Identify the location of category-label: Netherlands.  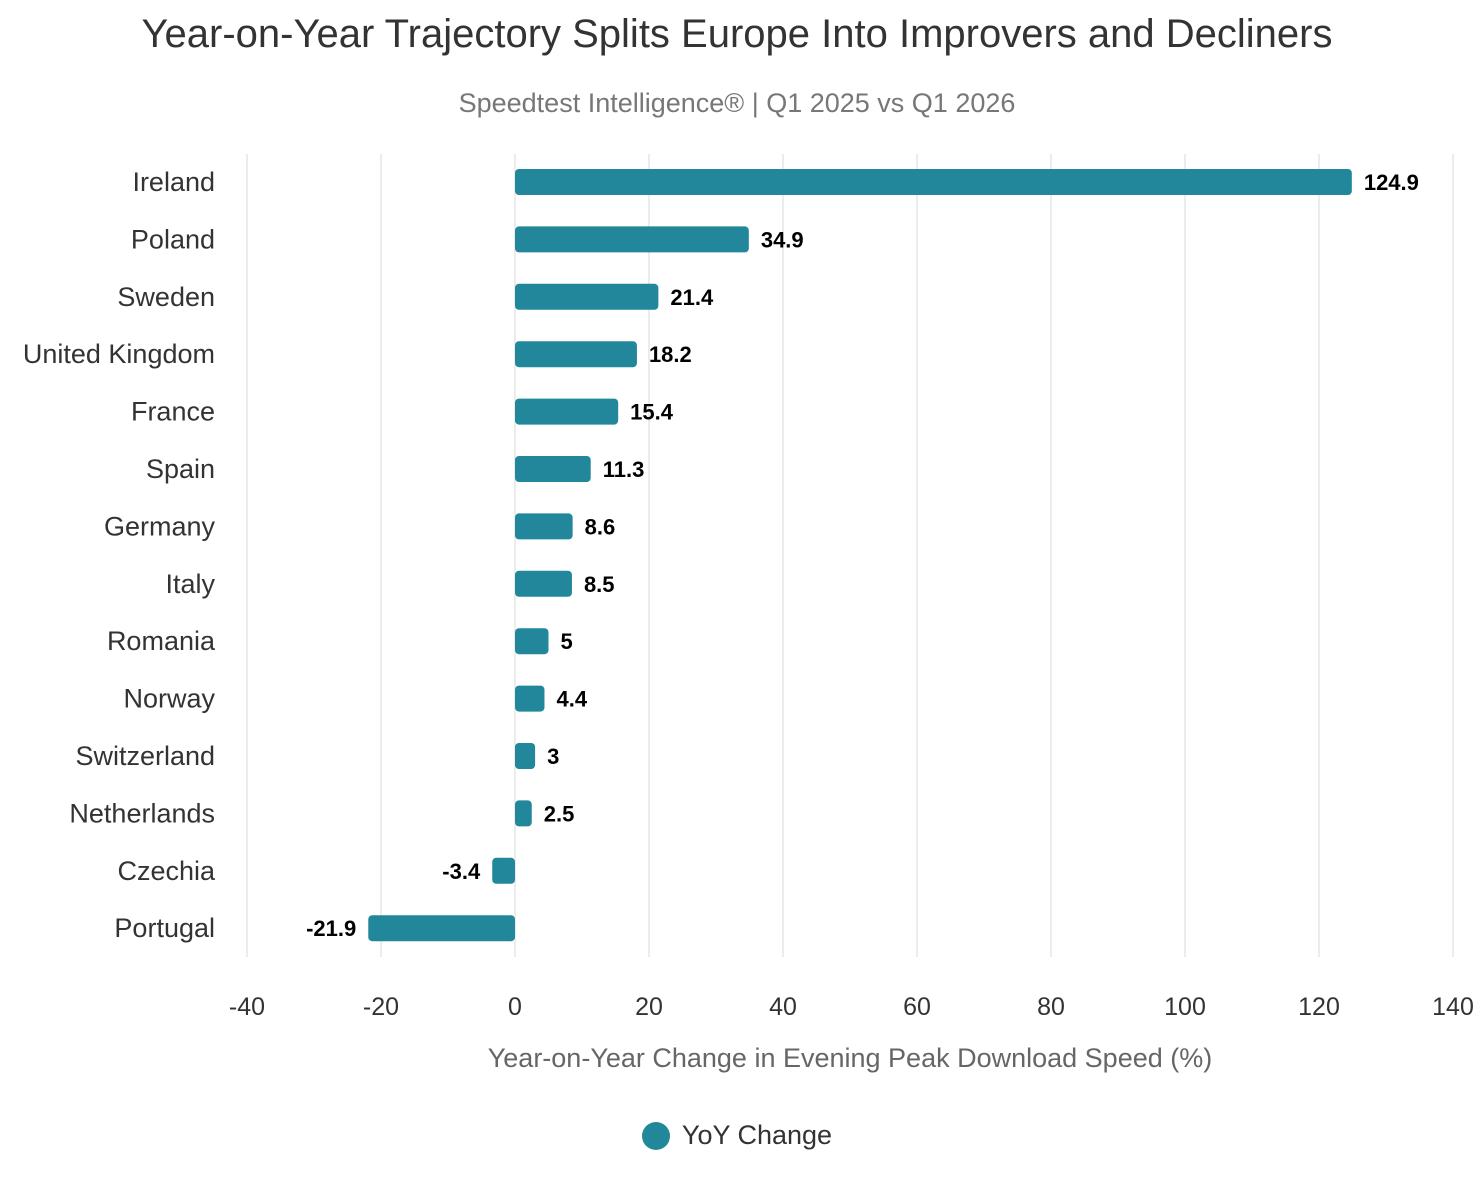
(142, 813).